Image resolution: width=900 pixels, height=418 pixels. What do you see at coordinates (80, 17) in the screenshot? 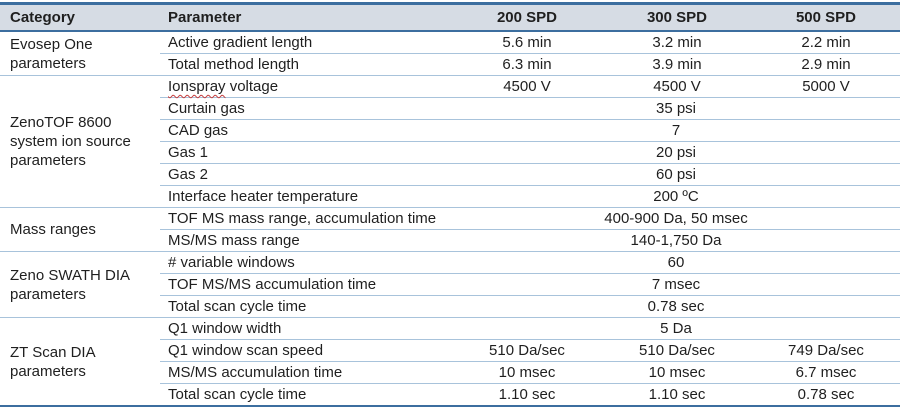
I see `col-header-category: Category` at bounding box center [80, 17].